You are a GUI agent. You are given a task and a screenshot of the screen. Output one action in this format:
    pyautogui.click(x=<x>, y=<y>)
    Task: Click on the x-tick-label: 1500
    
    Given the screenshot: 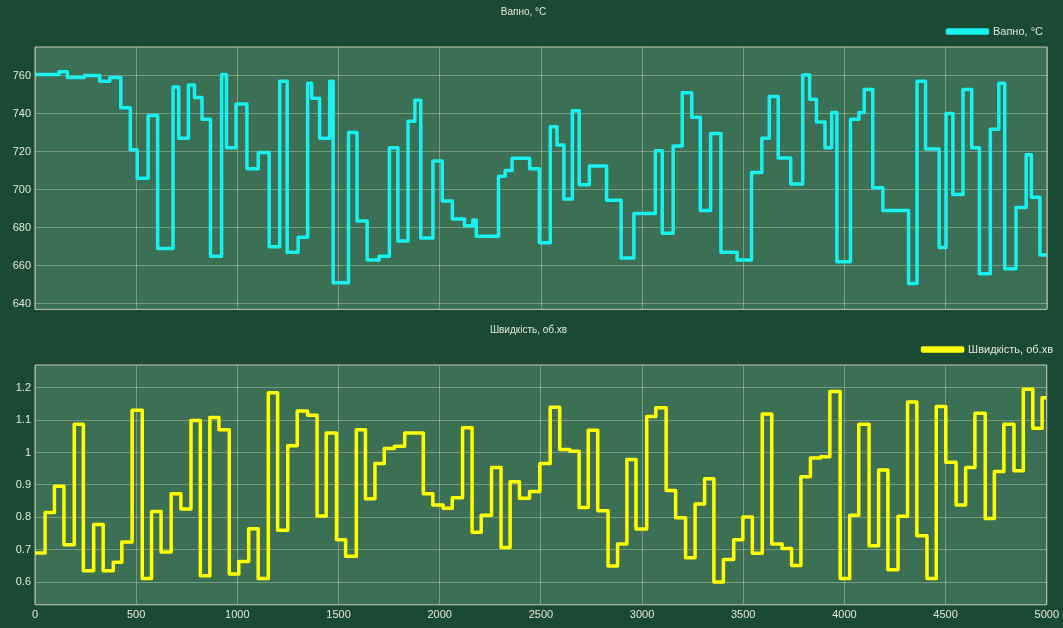 What is the action you would take?
    pyautogui.click(x=338, y=614)
    